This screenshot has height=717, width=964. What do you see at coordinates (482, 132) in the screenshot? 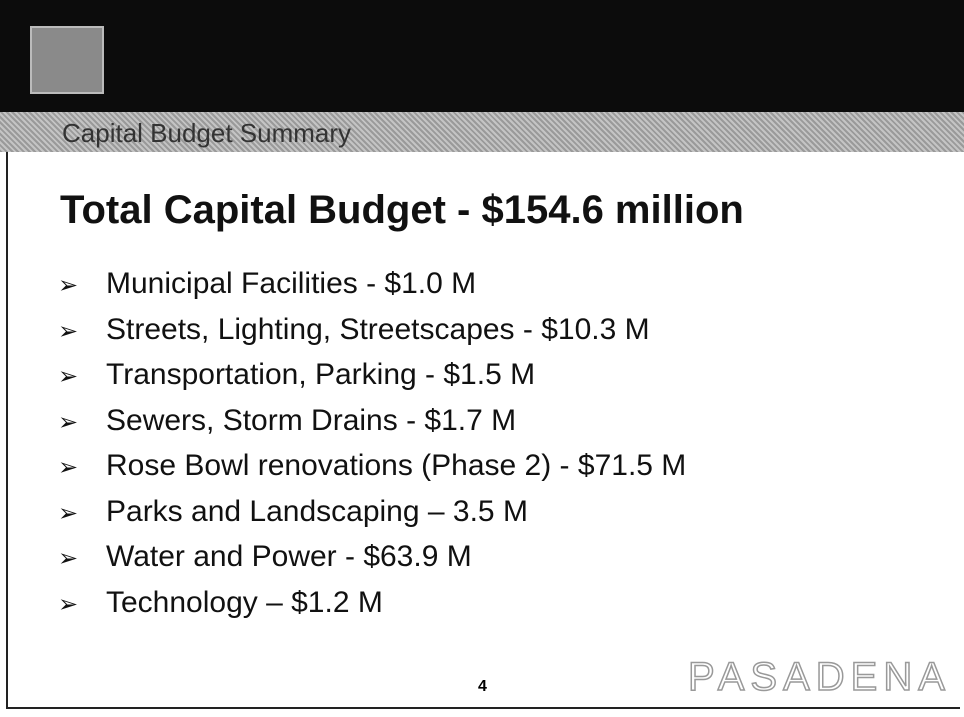
I see `section-band` at bounding box center [482, 132].